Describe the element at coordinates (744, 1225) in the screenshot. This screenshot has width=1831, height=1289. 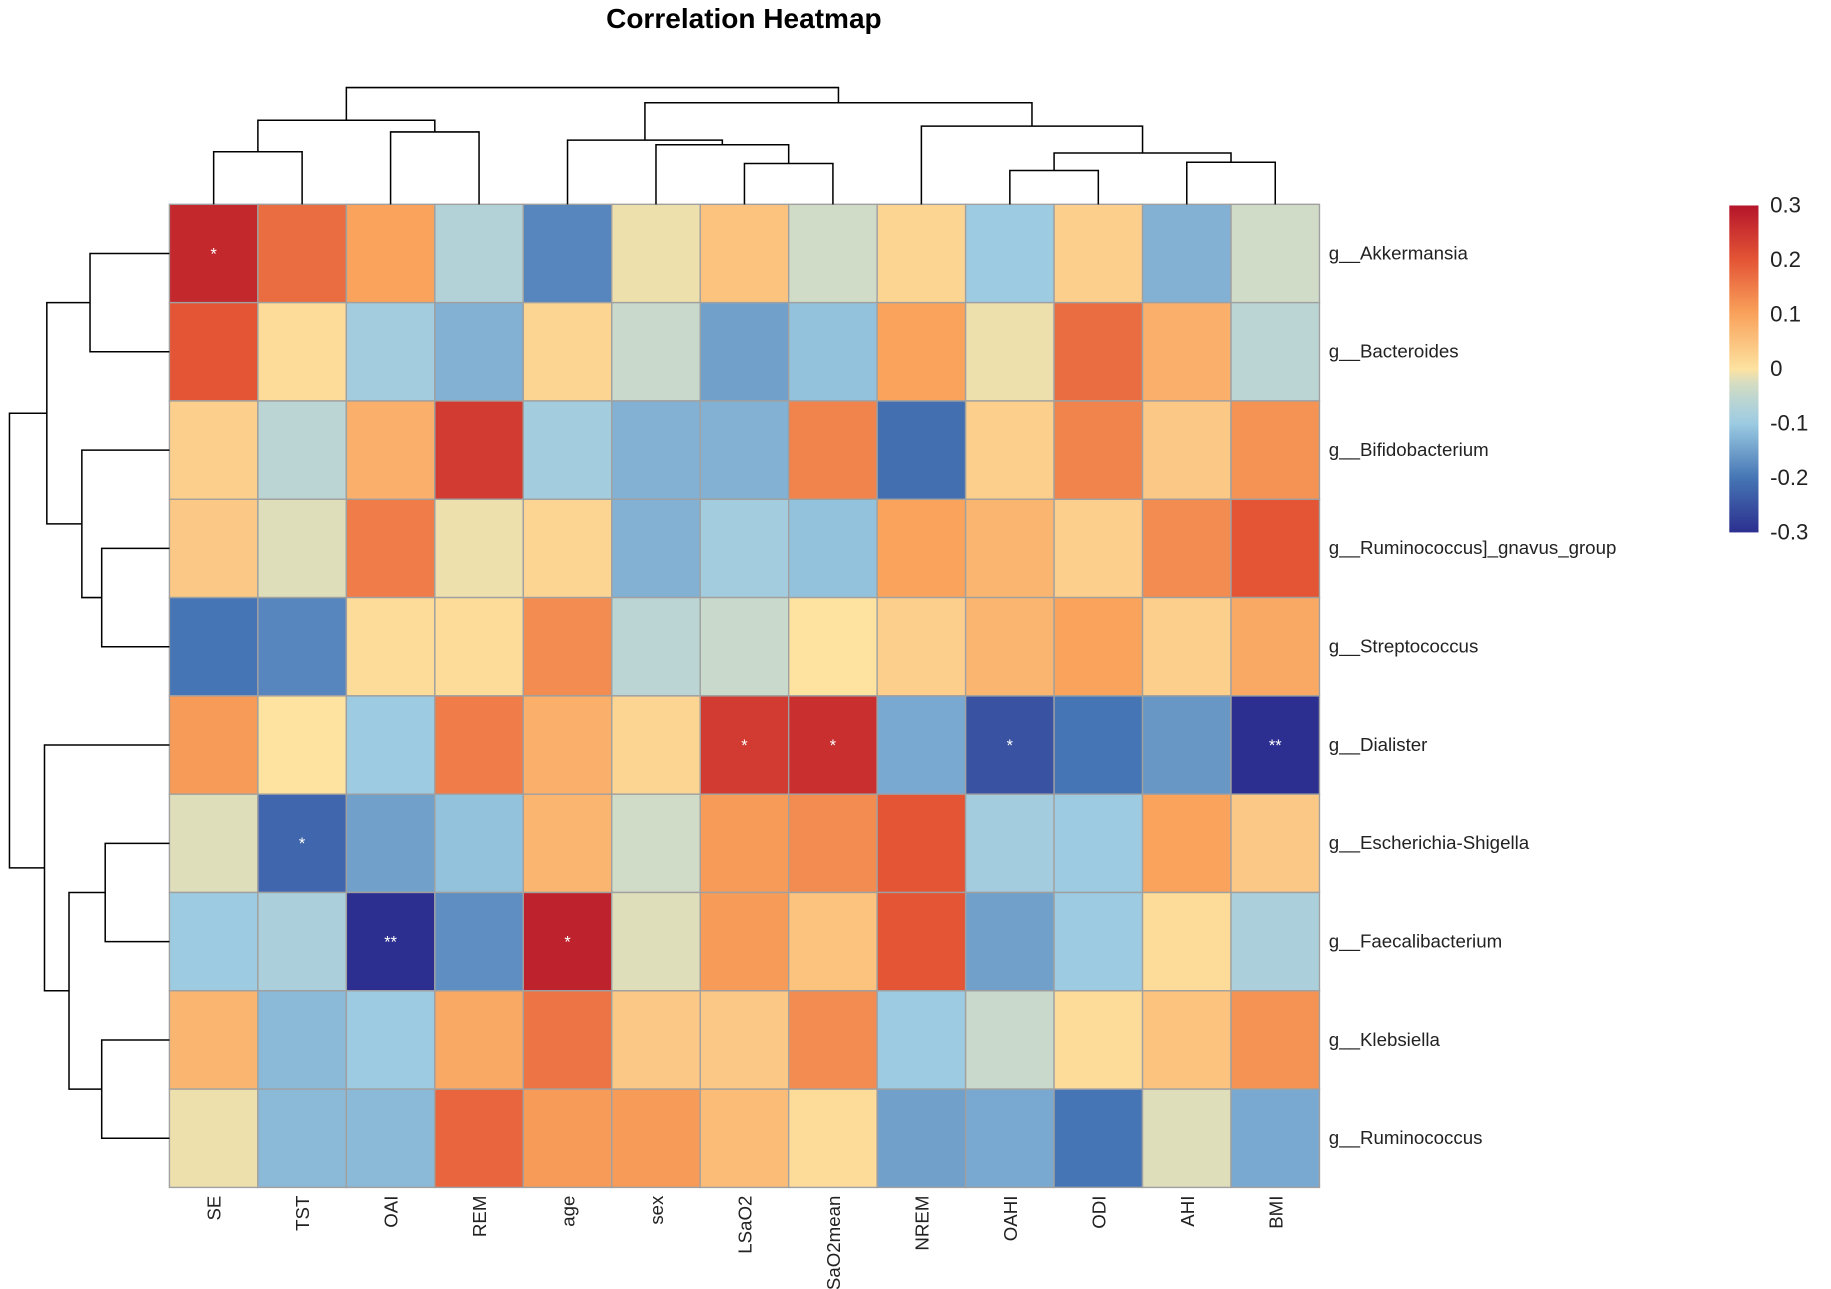
I see `column-label: LSaO2` at that location.